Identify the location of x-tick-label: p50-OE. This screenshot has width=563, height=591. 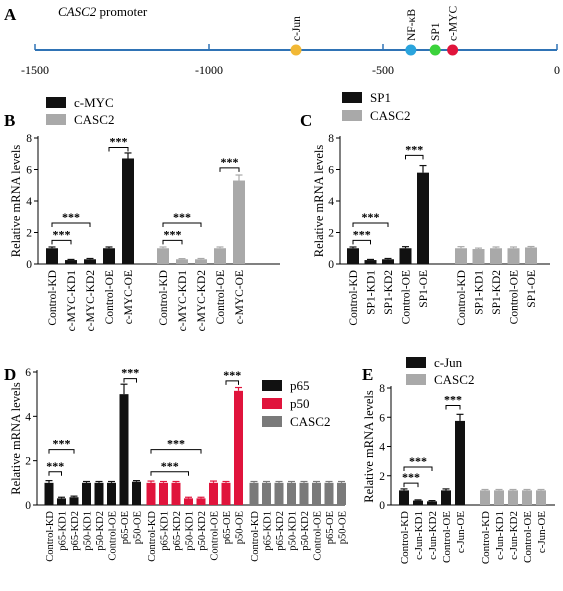
(138, 527).